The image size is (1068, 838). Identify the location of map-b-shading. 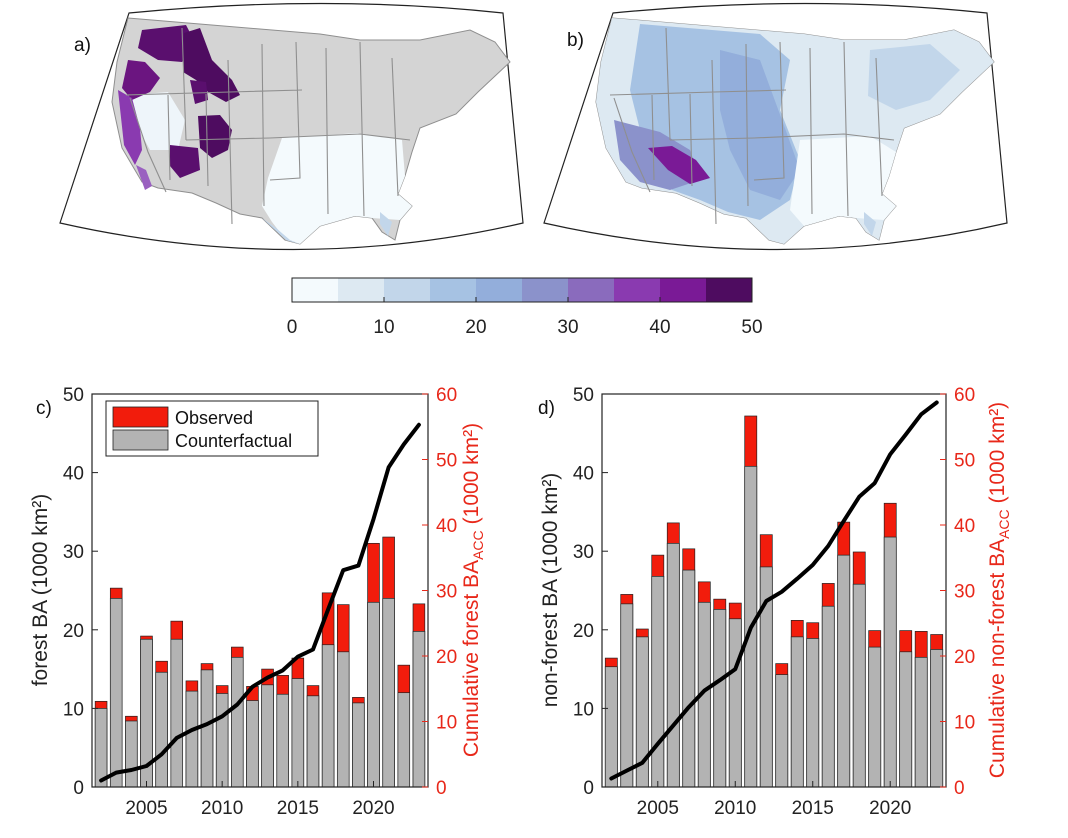
(795, 131).